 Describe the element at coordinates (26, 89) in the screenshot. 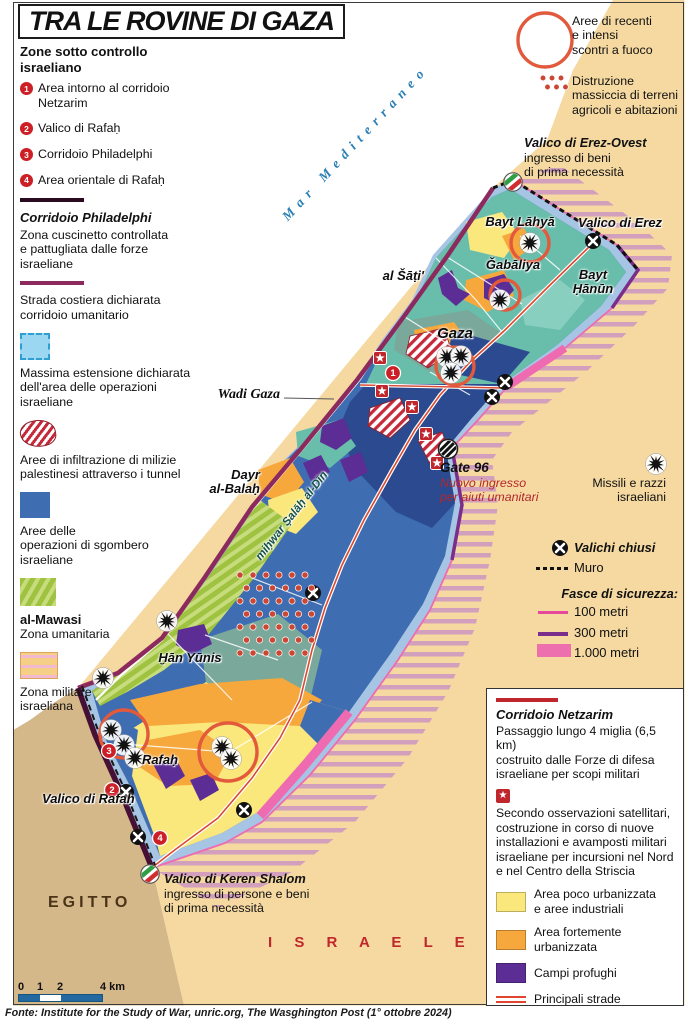

I see `marker-1-icon: 1` at that location.